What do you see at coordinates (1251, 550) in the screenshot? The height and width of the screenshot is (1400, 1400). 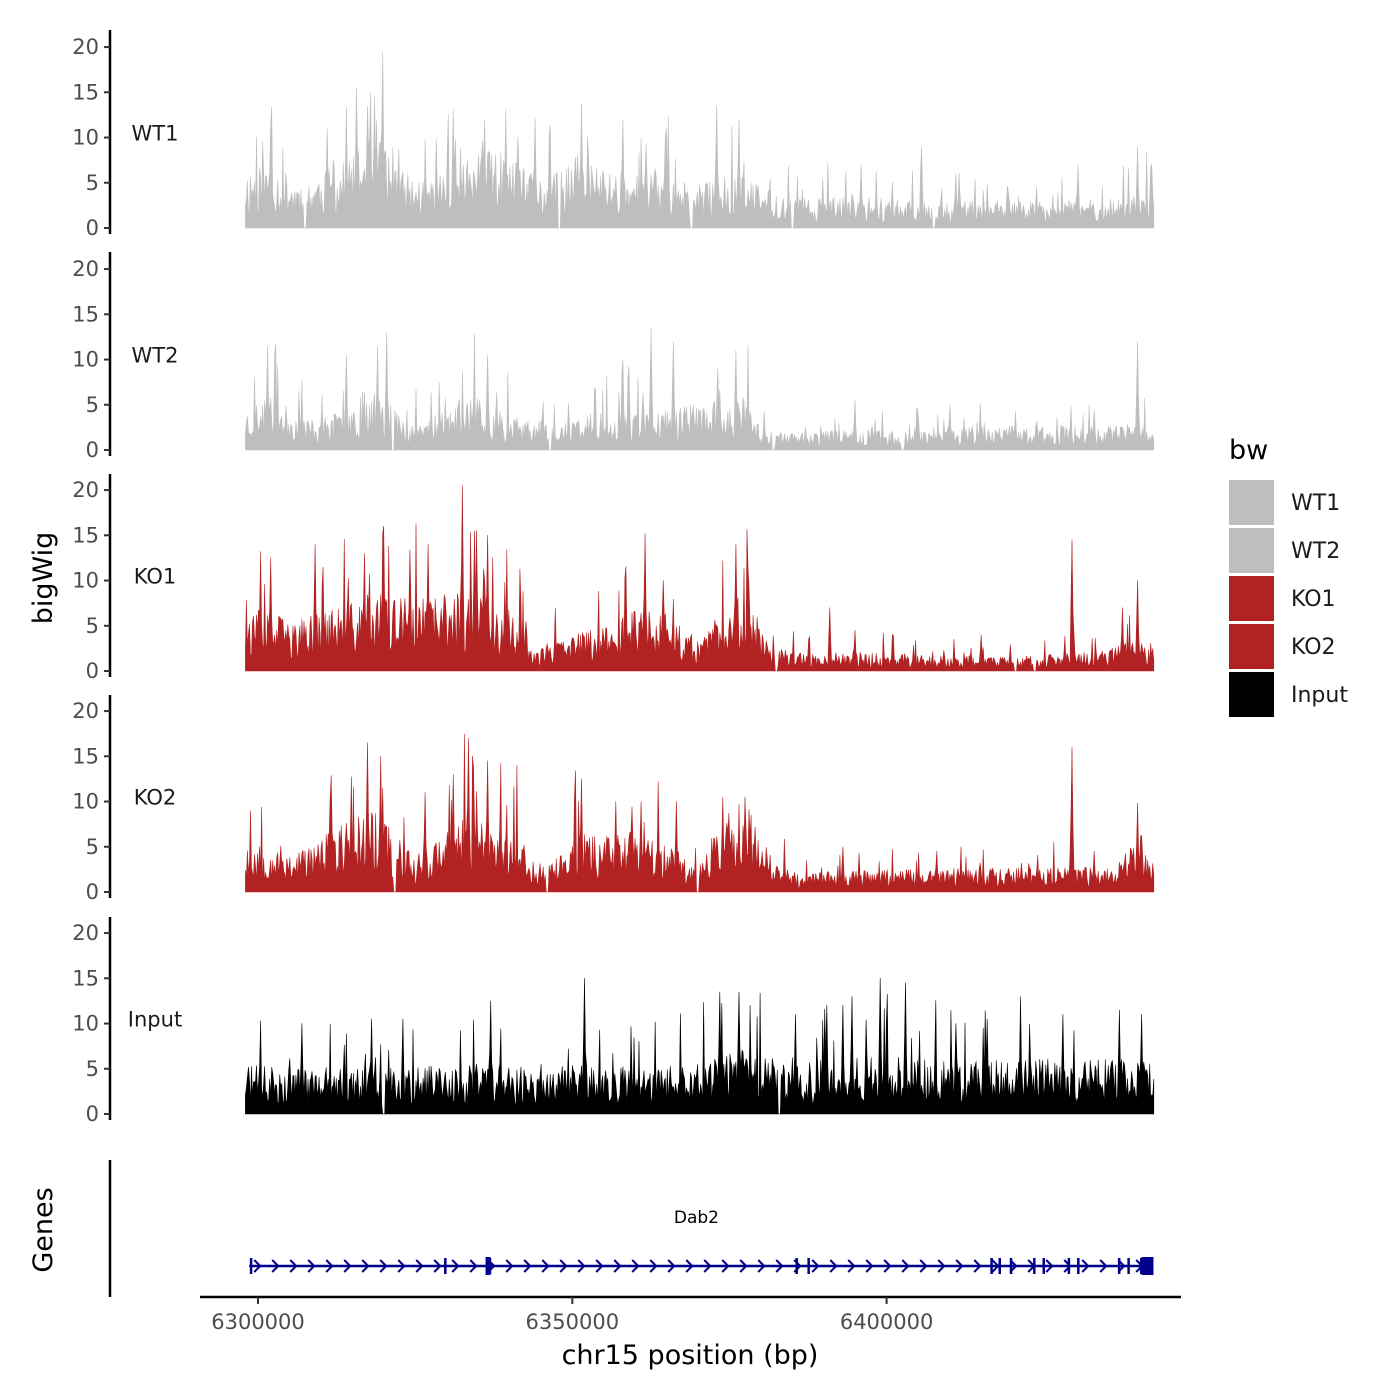 I see `legend-key-wt2` at bounding box center [1251, 550].